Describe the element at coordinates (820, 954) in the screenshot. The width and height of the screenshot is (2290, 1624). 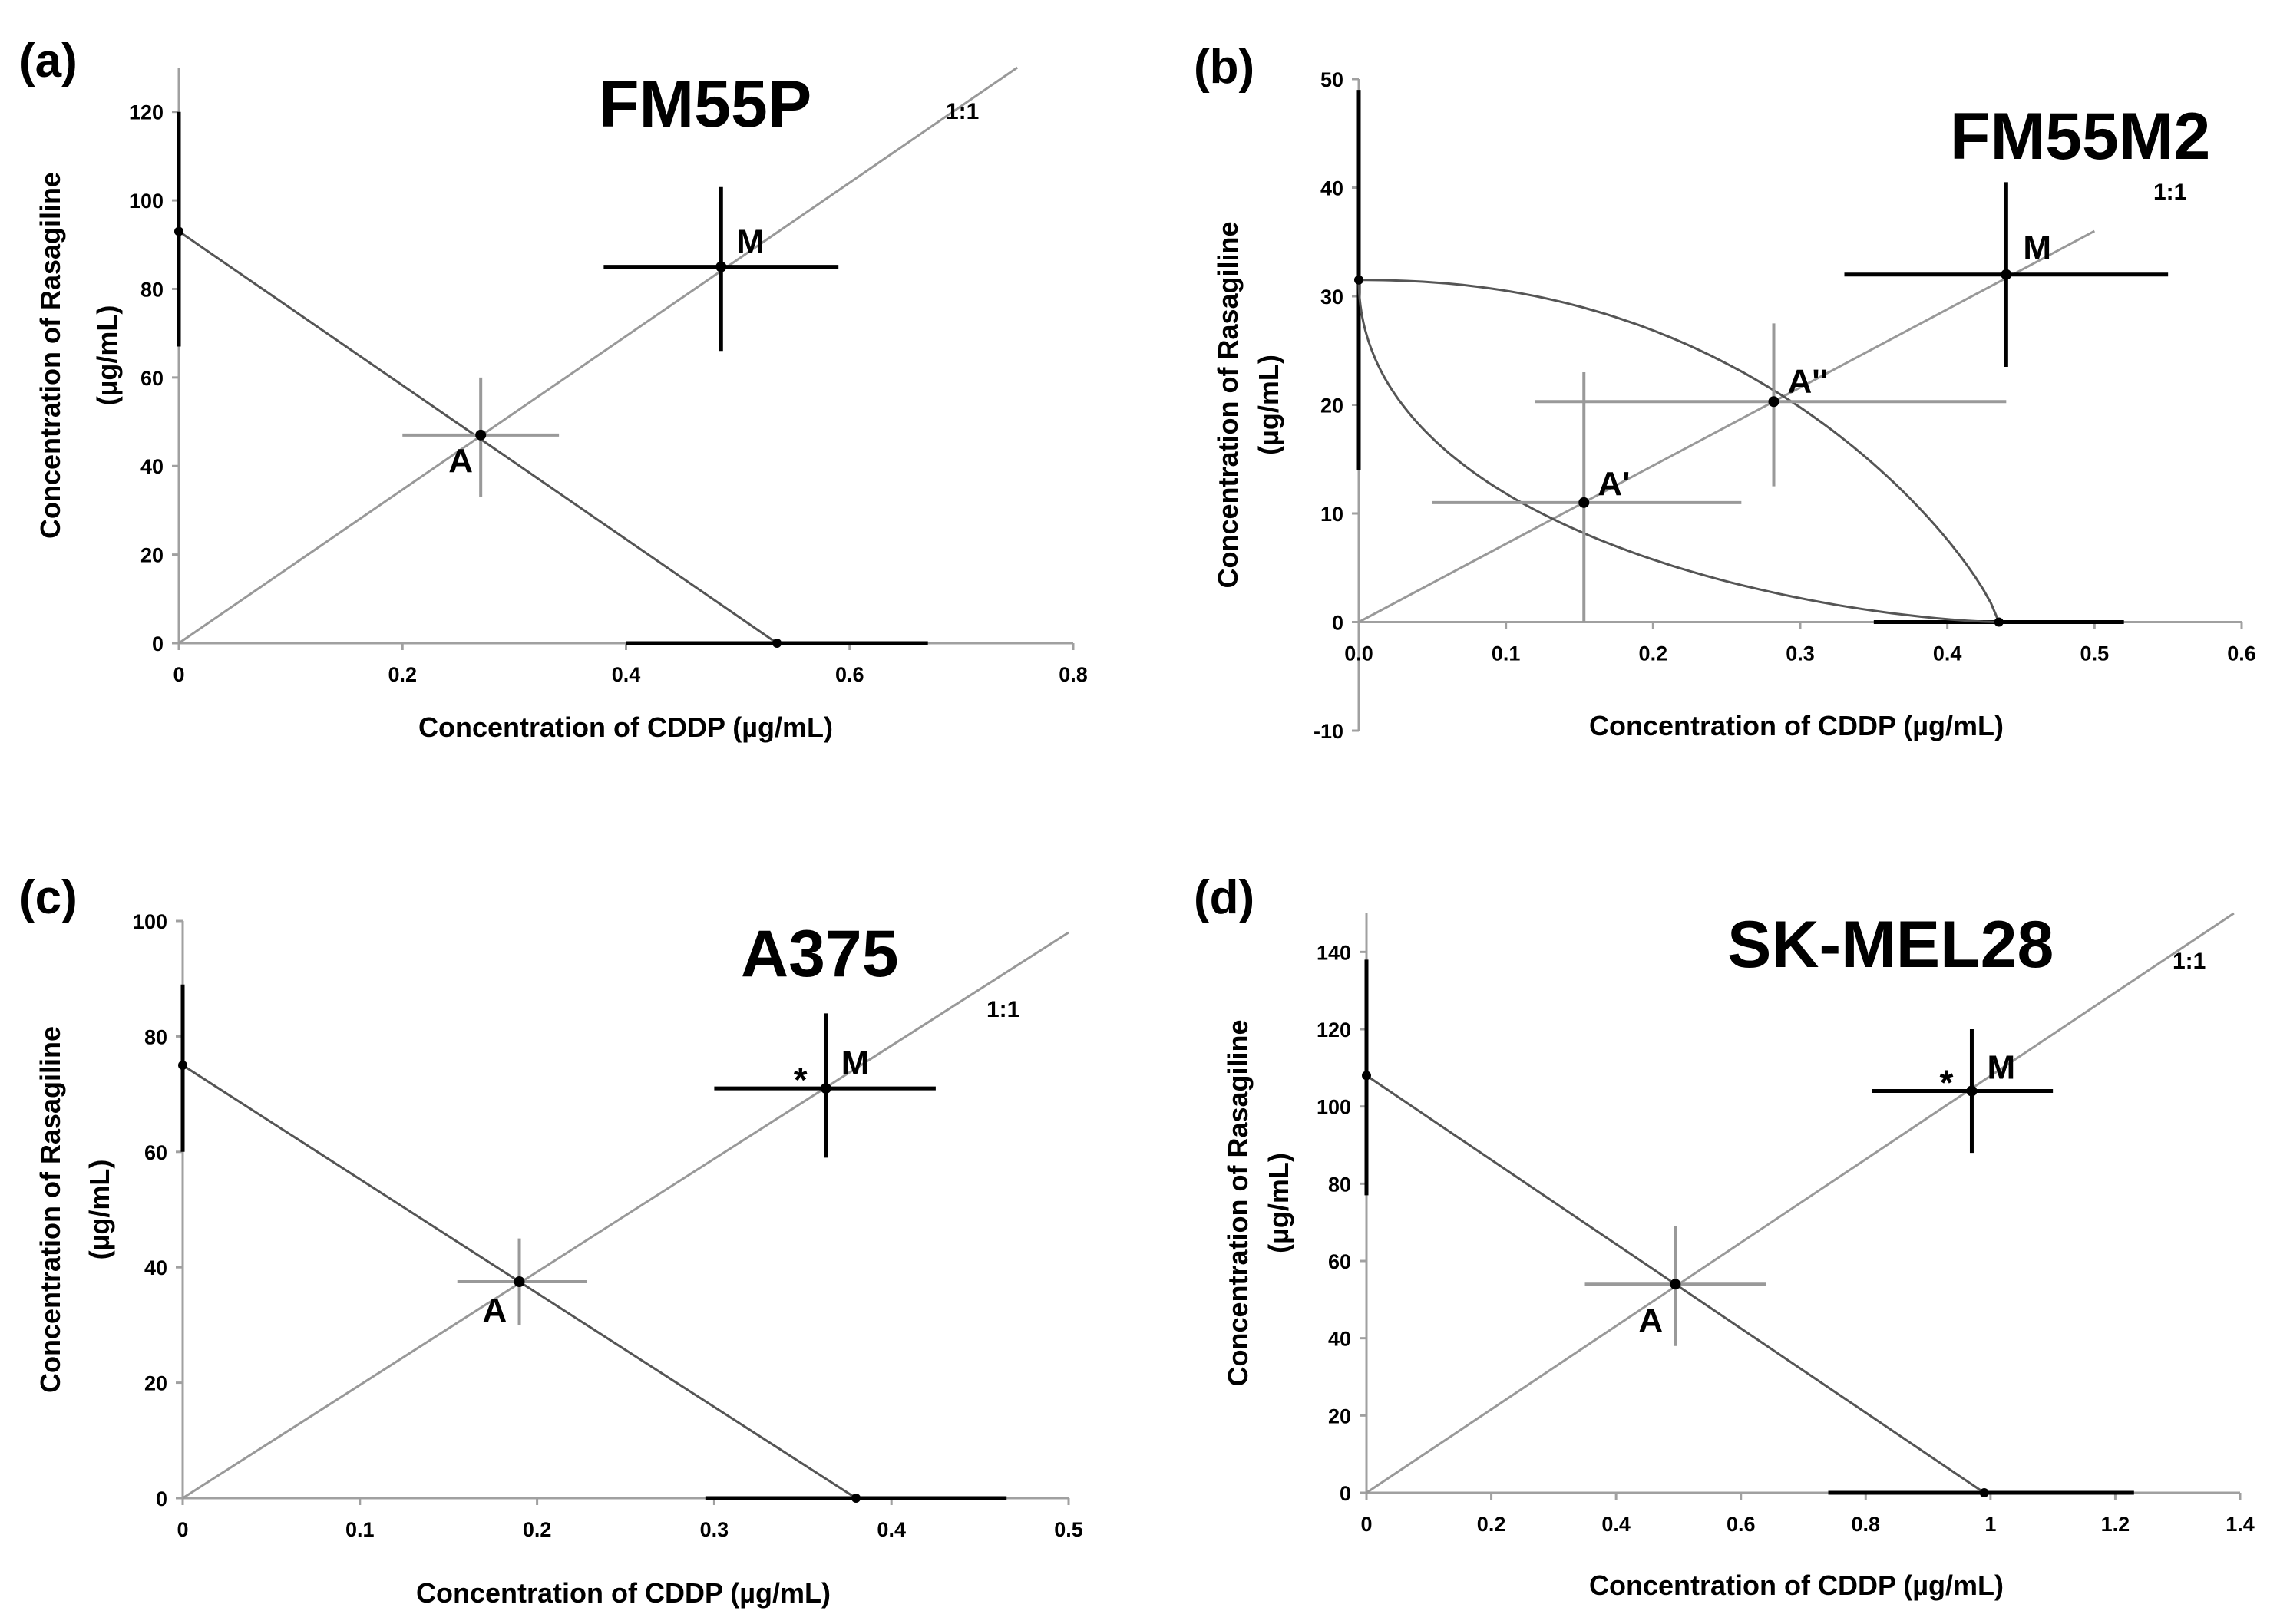
I see `chart-title: A375` at that location.